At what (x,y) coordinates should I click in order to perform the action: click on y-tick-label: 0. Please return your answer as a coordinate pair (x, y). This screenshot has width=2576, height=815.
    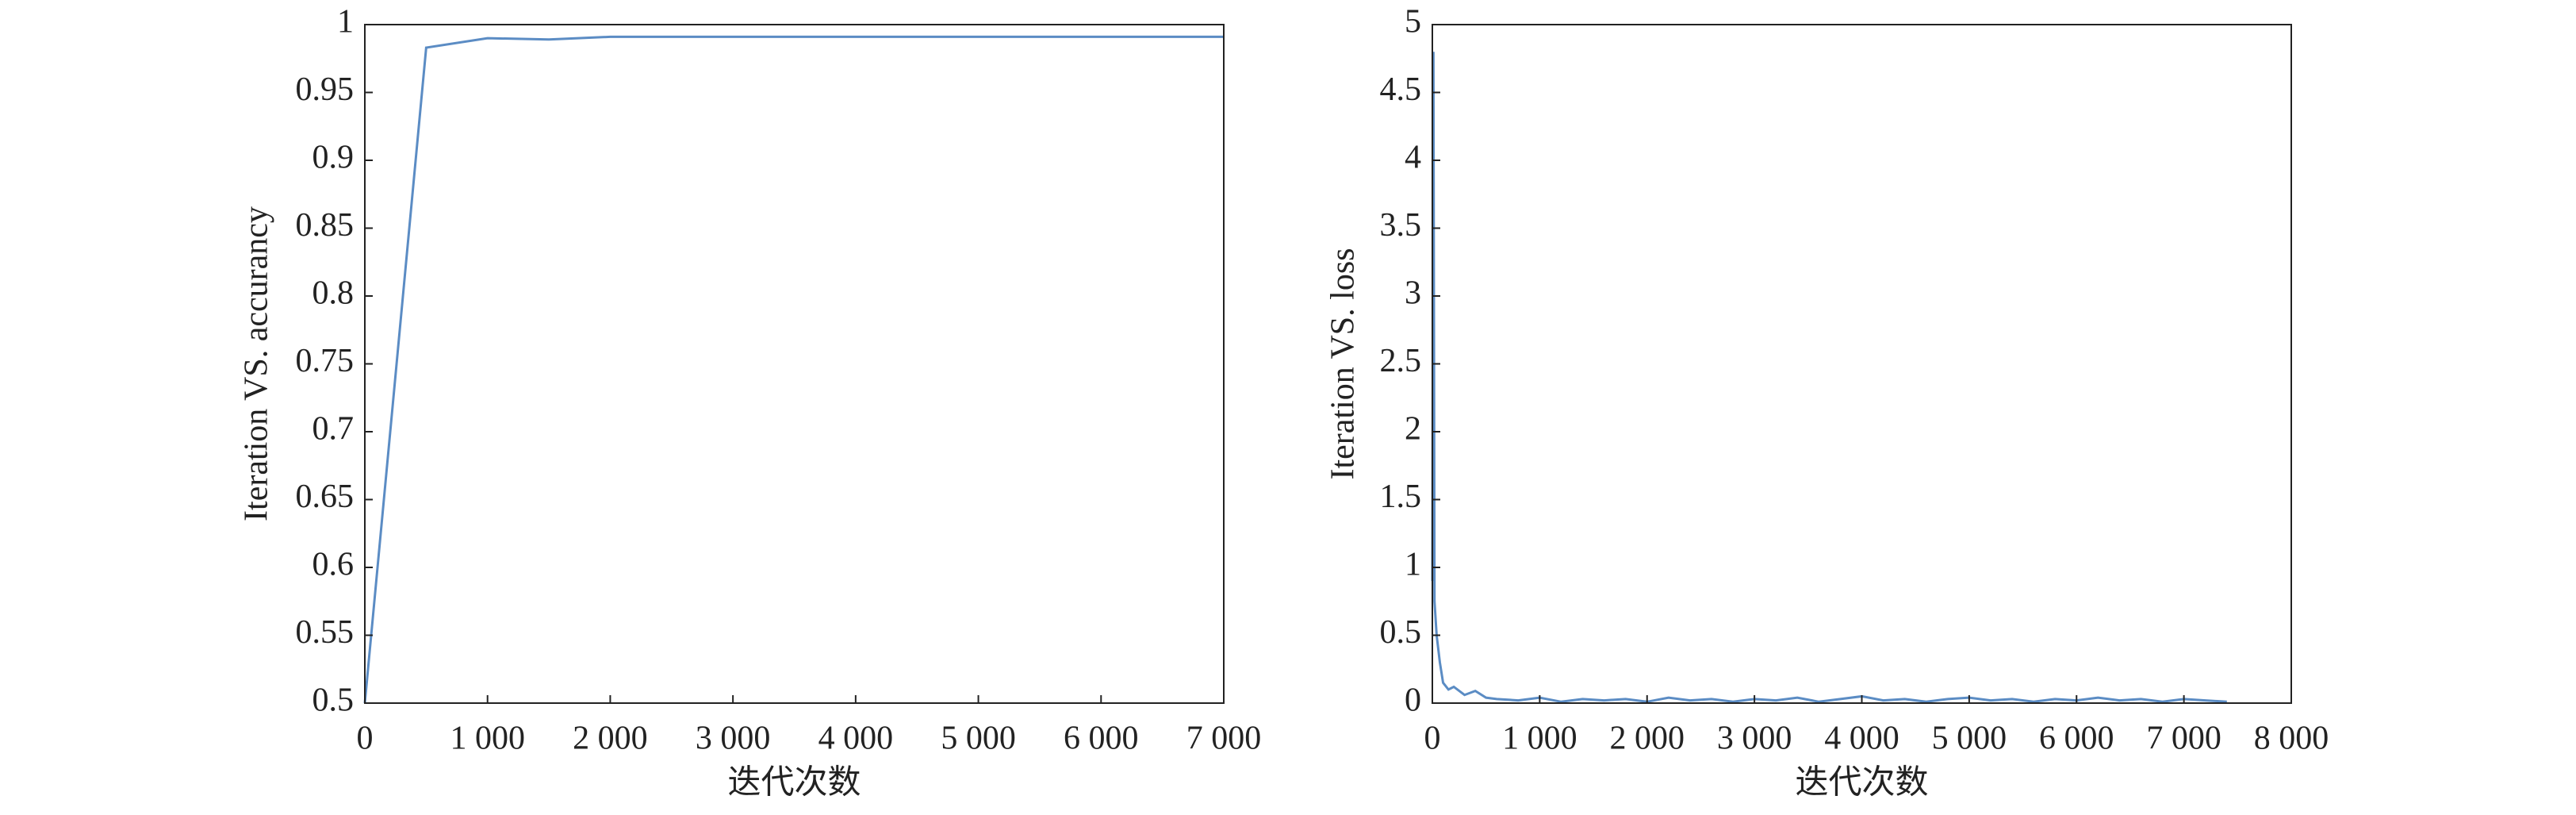
    Looking at the image, I should click on (1413, 700).